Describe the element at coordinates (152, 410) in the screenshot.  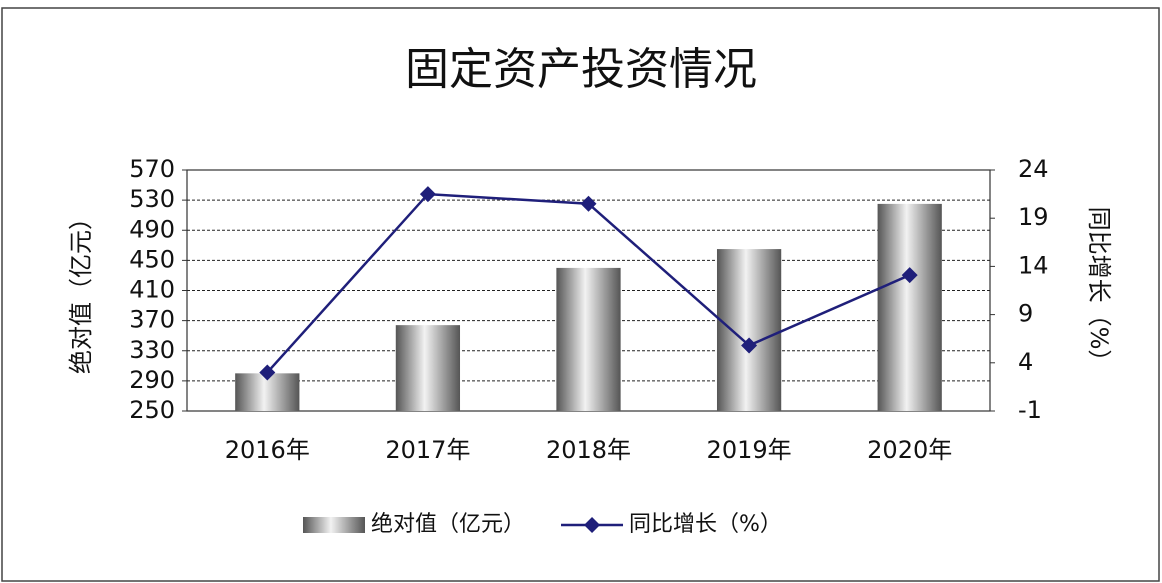
I see `y-tick-label: 250` at that location.